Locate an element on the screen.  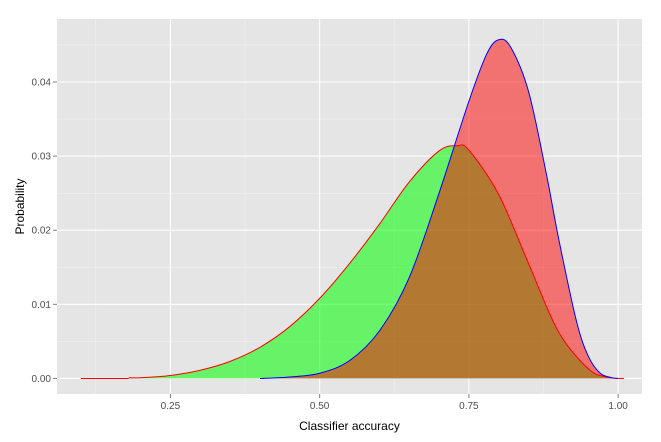
x-axis-title: Classifier accuracy is located at coordinates (349, 426).